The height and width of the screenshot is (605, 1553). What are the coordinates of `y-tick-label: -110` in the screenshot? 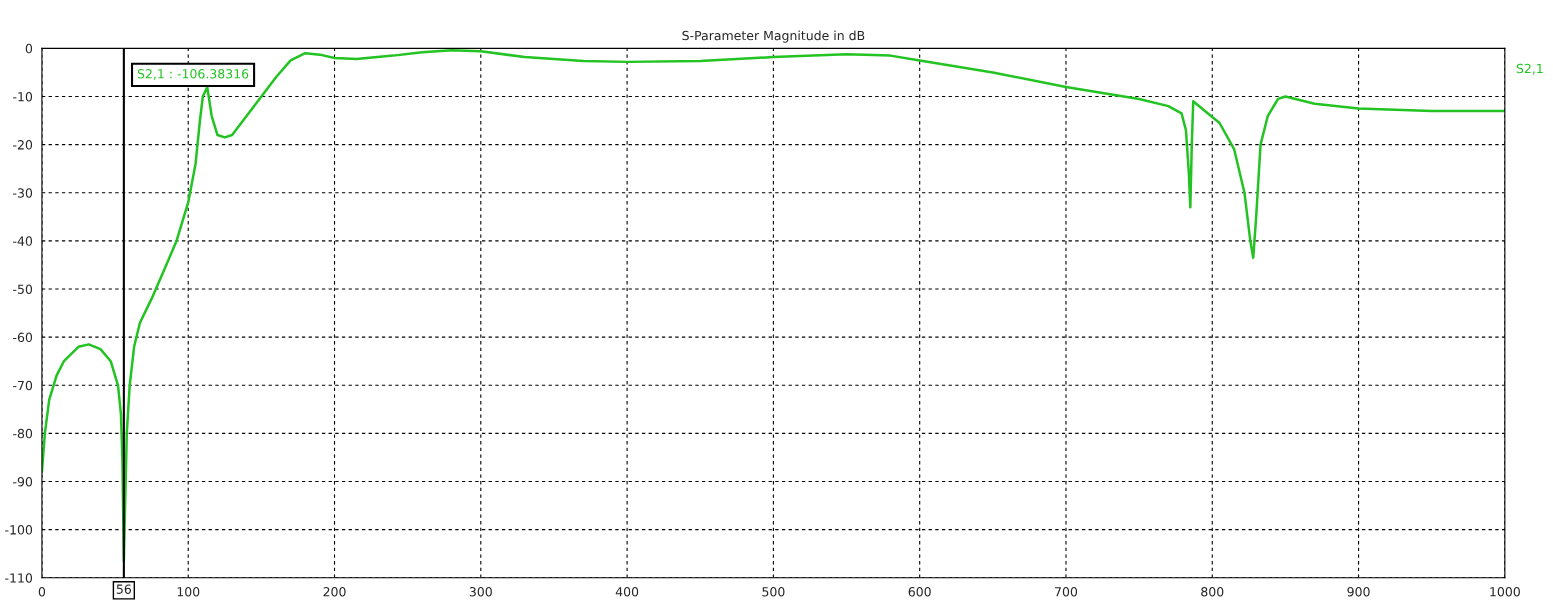 It's located at (19, 578).